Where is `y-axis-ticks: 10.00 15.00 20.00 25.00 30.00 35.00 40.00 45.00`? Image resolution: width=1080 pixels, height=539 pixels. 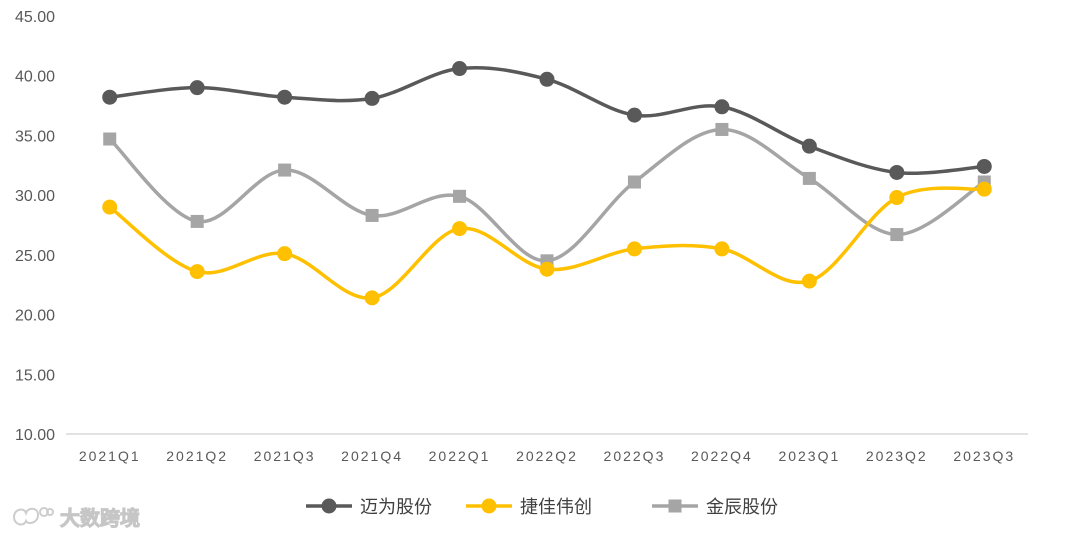
y-axis-ticks: 10.00 15.00 20.00 25.00 30.00 35.00 40.00 45.00 is located at coordinates (35, 226).